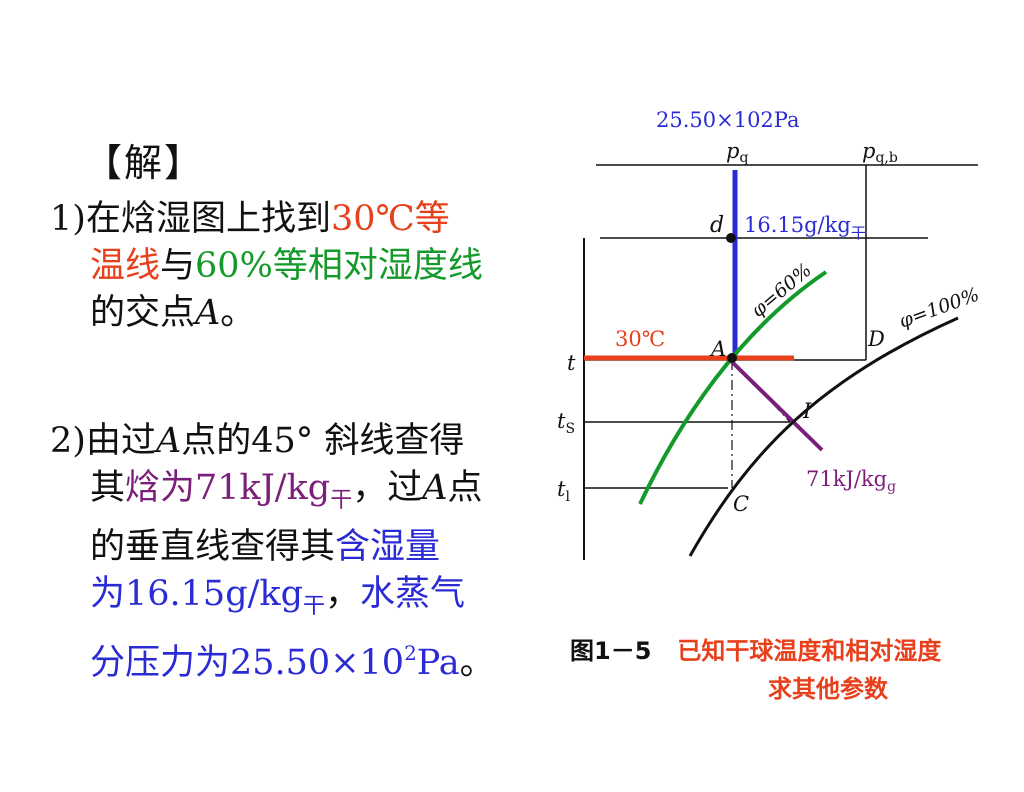  I want to click on tl-label: tl, so click(563, 491).